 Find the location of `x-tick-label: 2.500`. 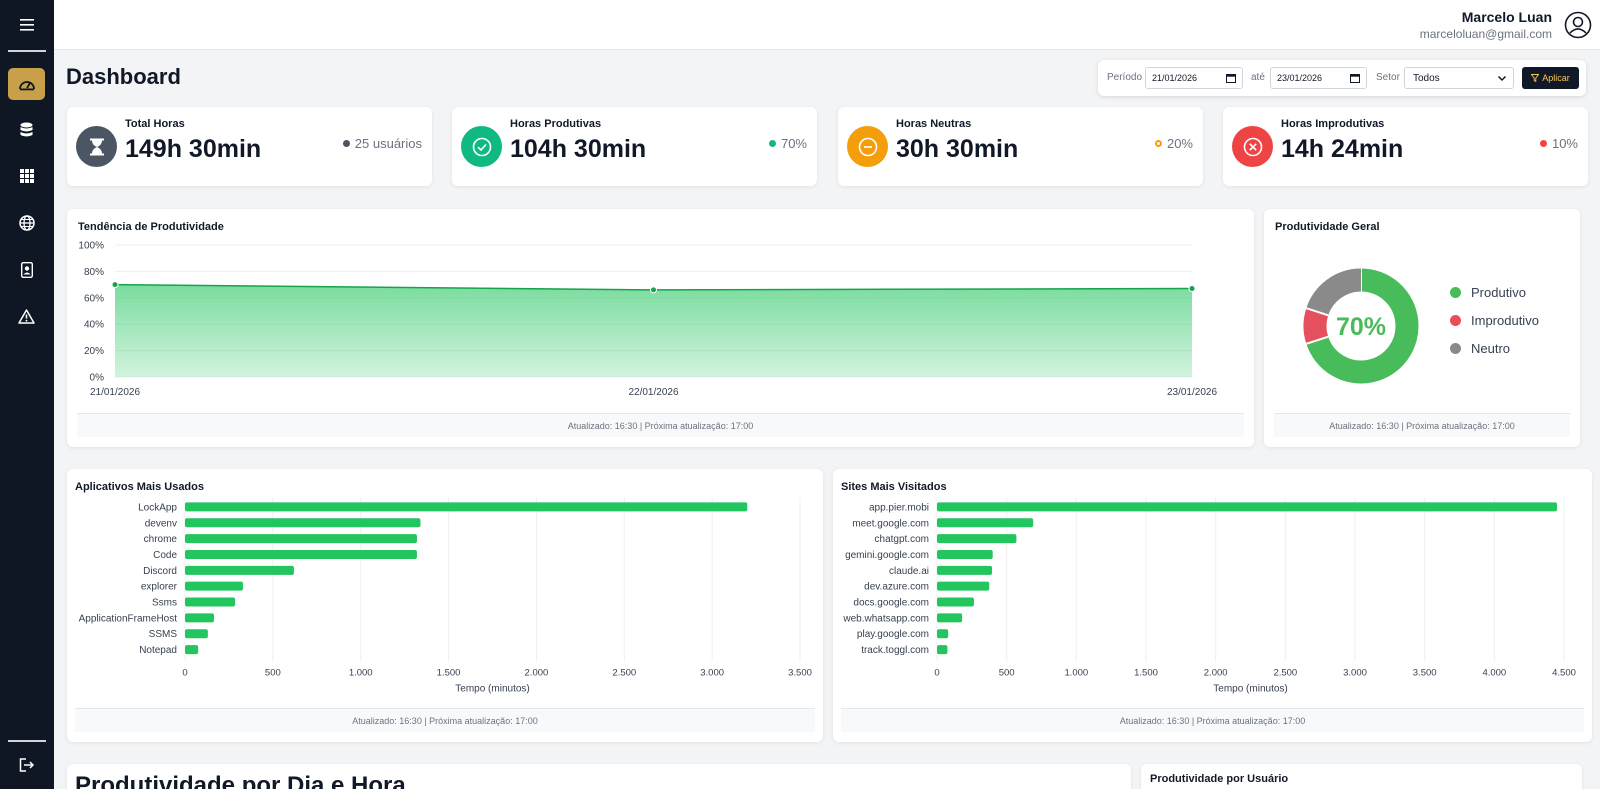

x-tick-label: 2.500 is located at coordinates (624, 673).